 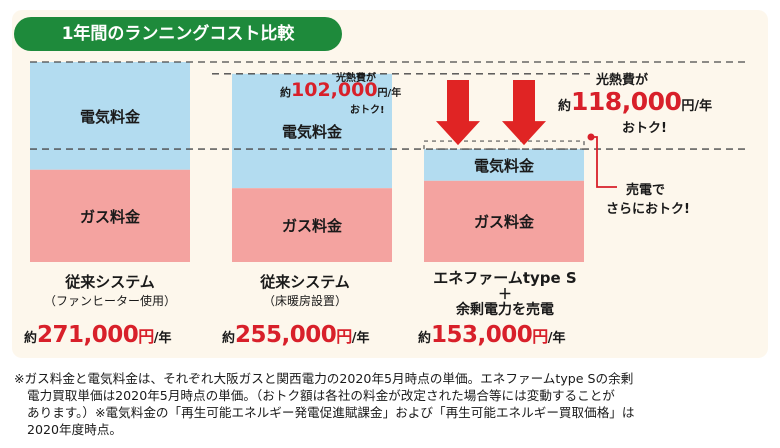 I want to click on bar-conventional-fanheater-gas, so click(x=110, y=215).